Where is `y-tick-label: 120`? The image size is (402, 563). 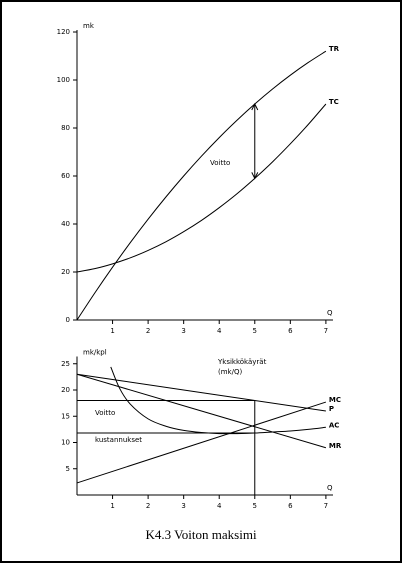 y-tick-label: 120 is located at coordinates (63, 32).